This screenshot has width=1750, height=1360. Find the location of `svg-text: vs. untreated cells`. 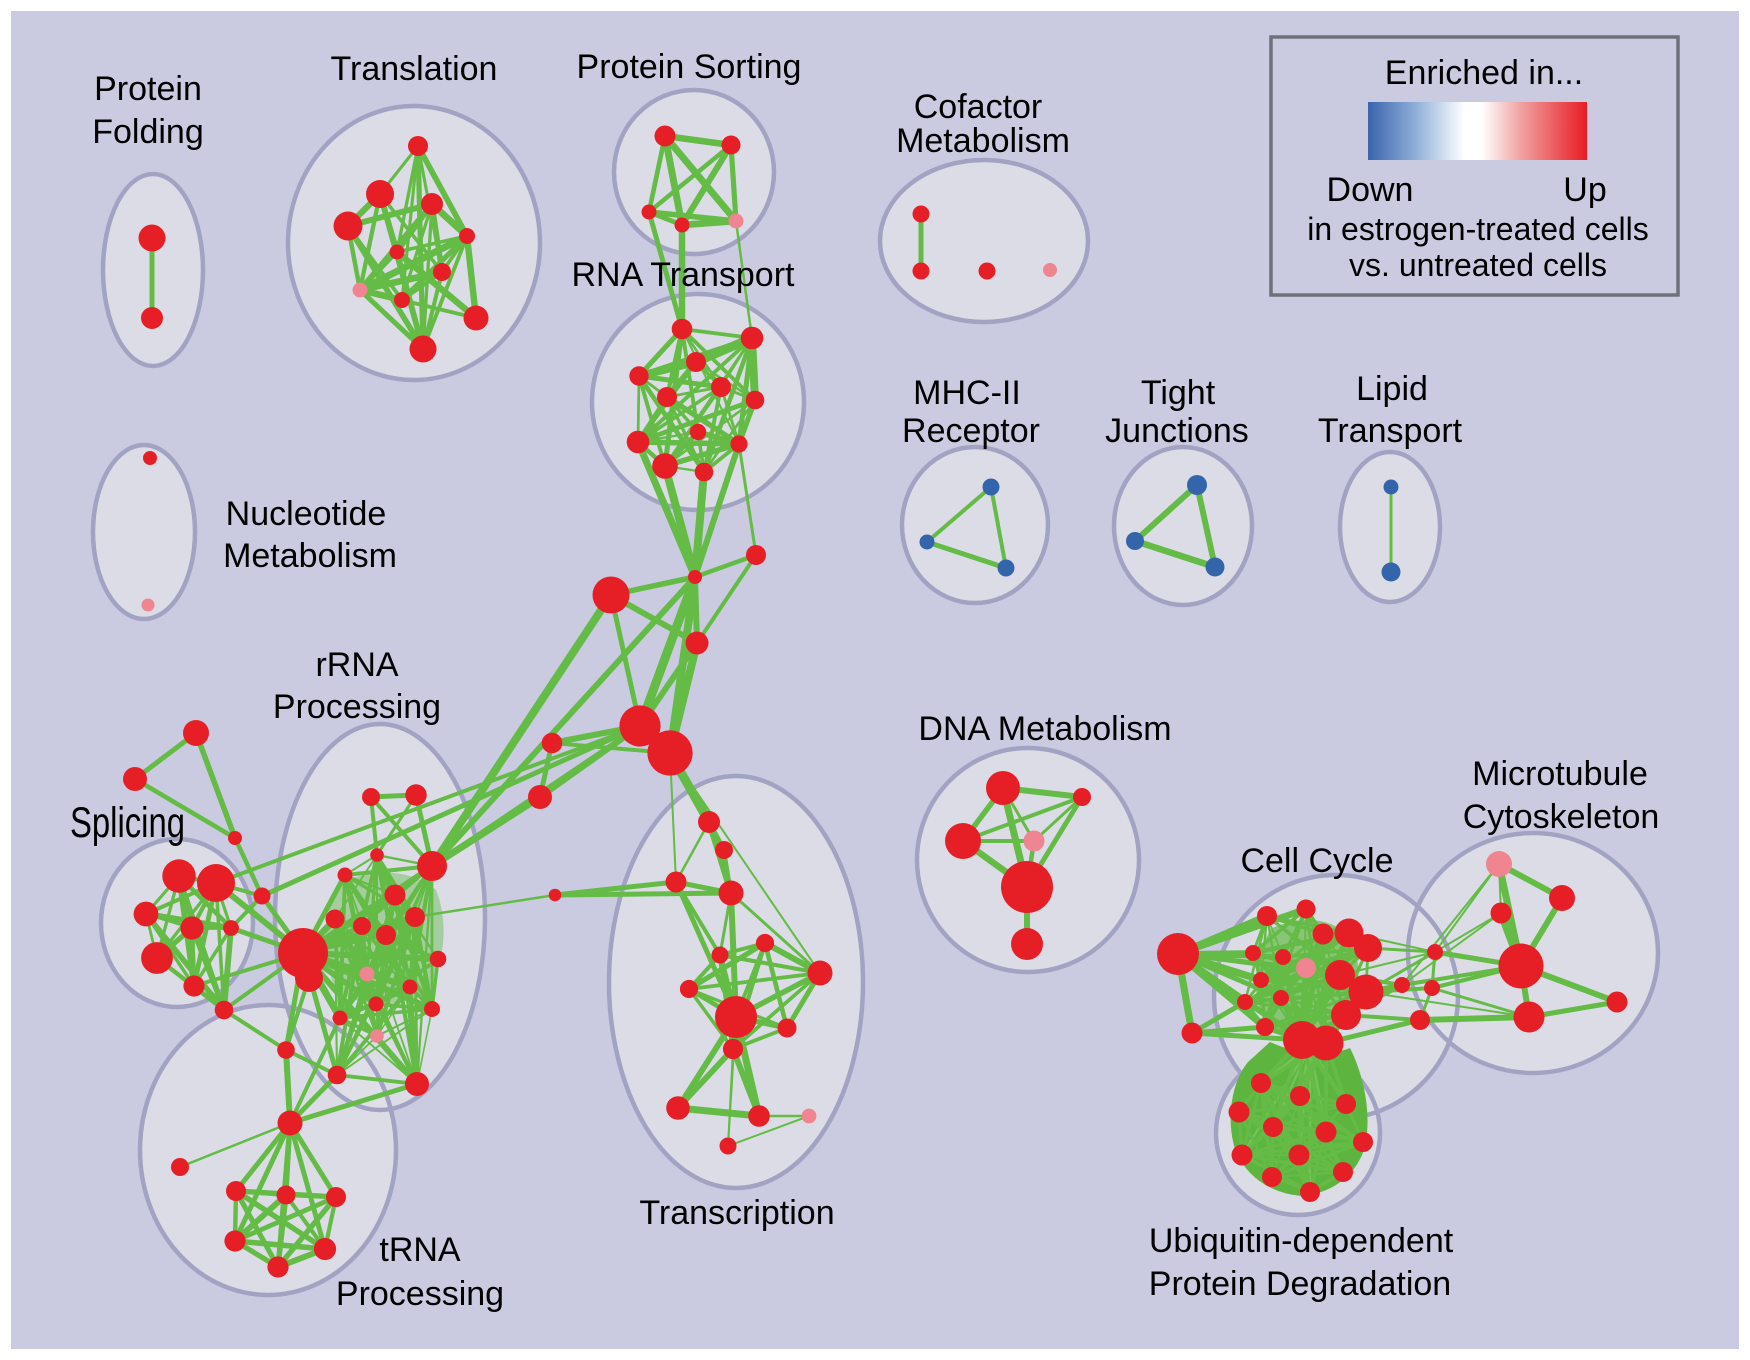

svg-text: vs. untreated cells is located at coordinates (1478, 265).